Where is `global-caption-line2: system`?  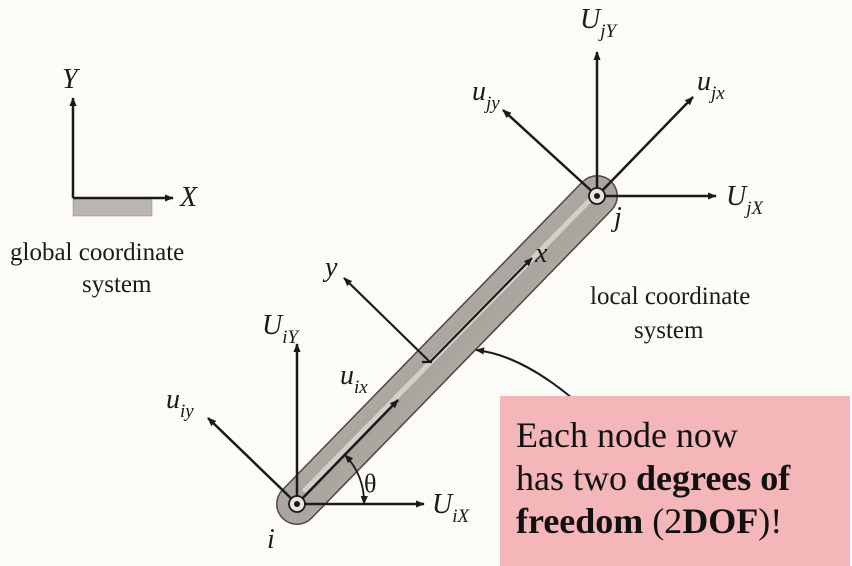
global-caption-line2: system is located at coordinates (117, 284).